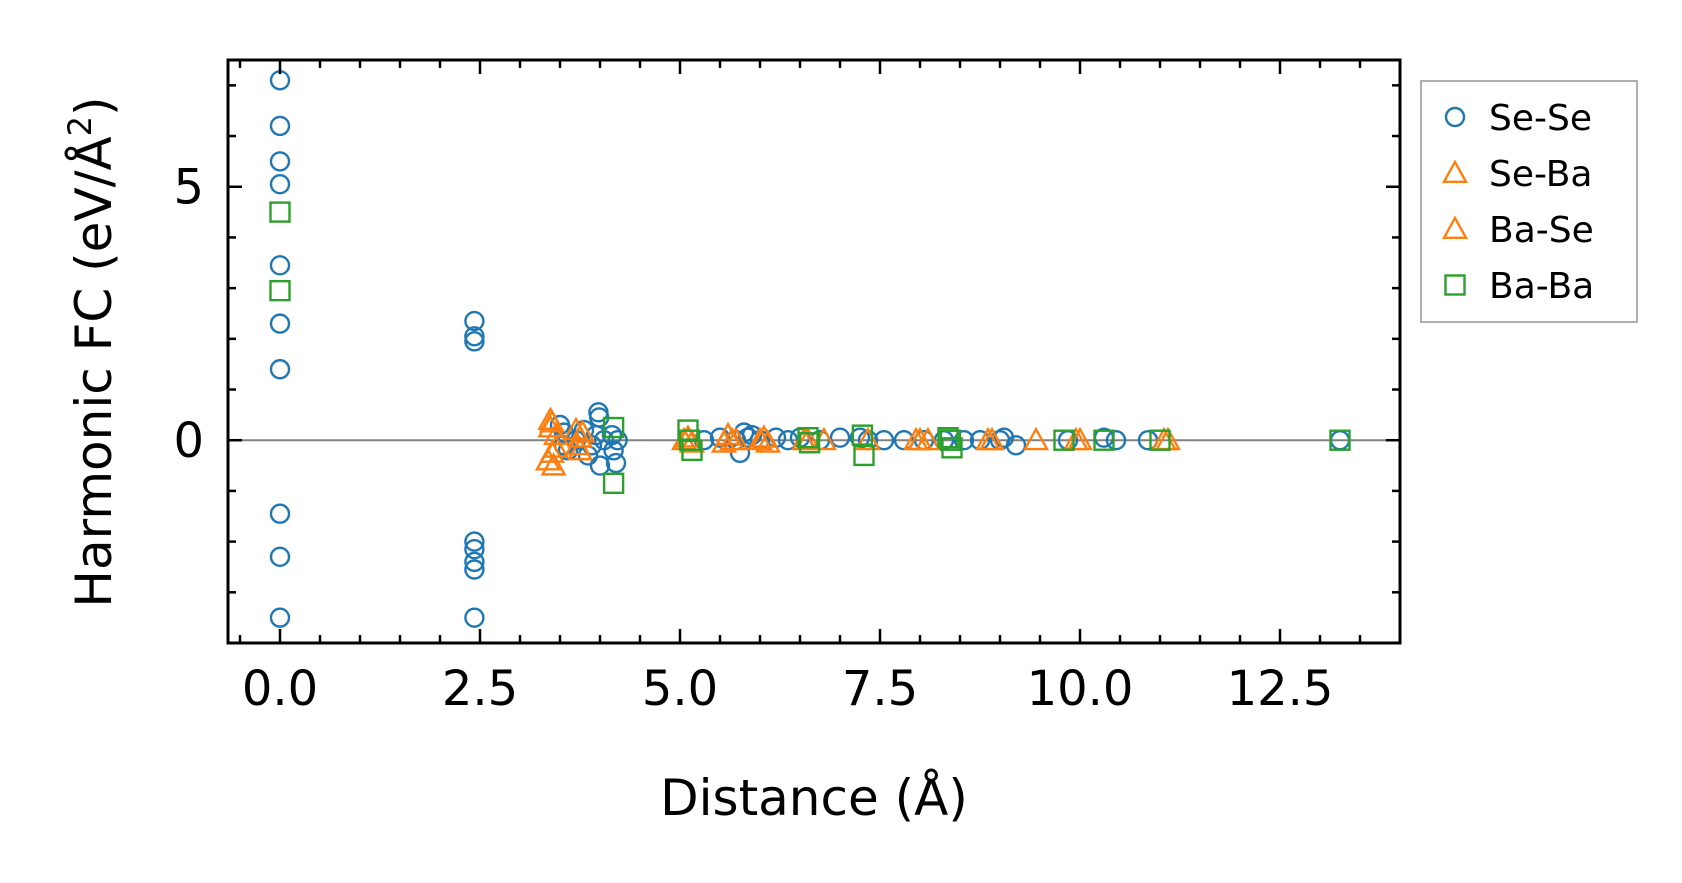  Describe the element at coordinates (1455, 285) in the screenshot. I see `legend-marker-ba-ba` at that location.